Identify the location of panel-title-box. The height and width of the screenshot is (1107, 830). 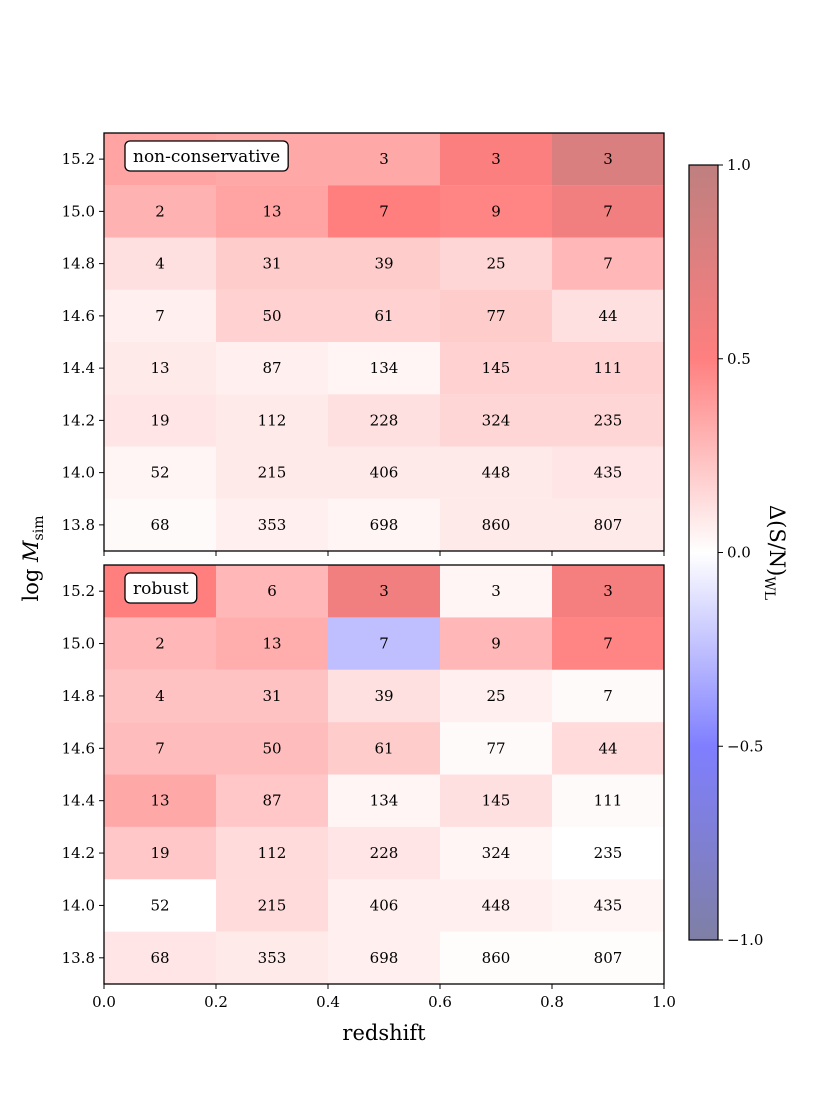
(161, 588).